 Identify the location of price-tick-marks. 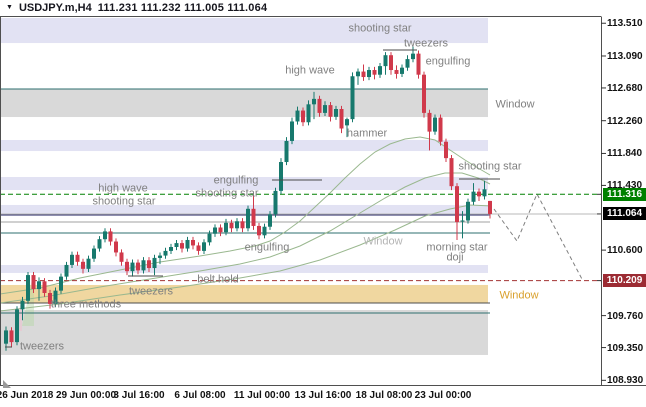
(601, 201).